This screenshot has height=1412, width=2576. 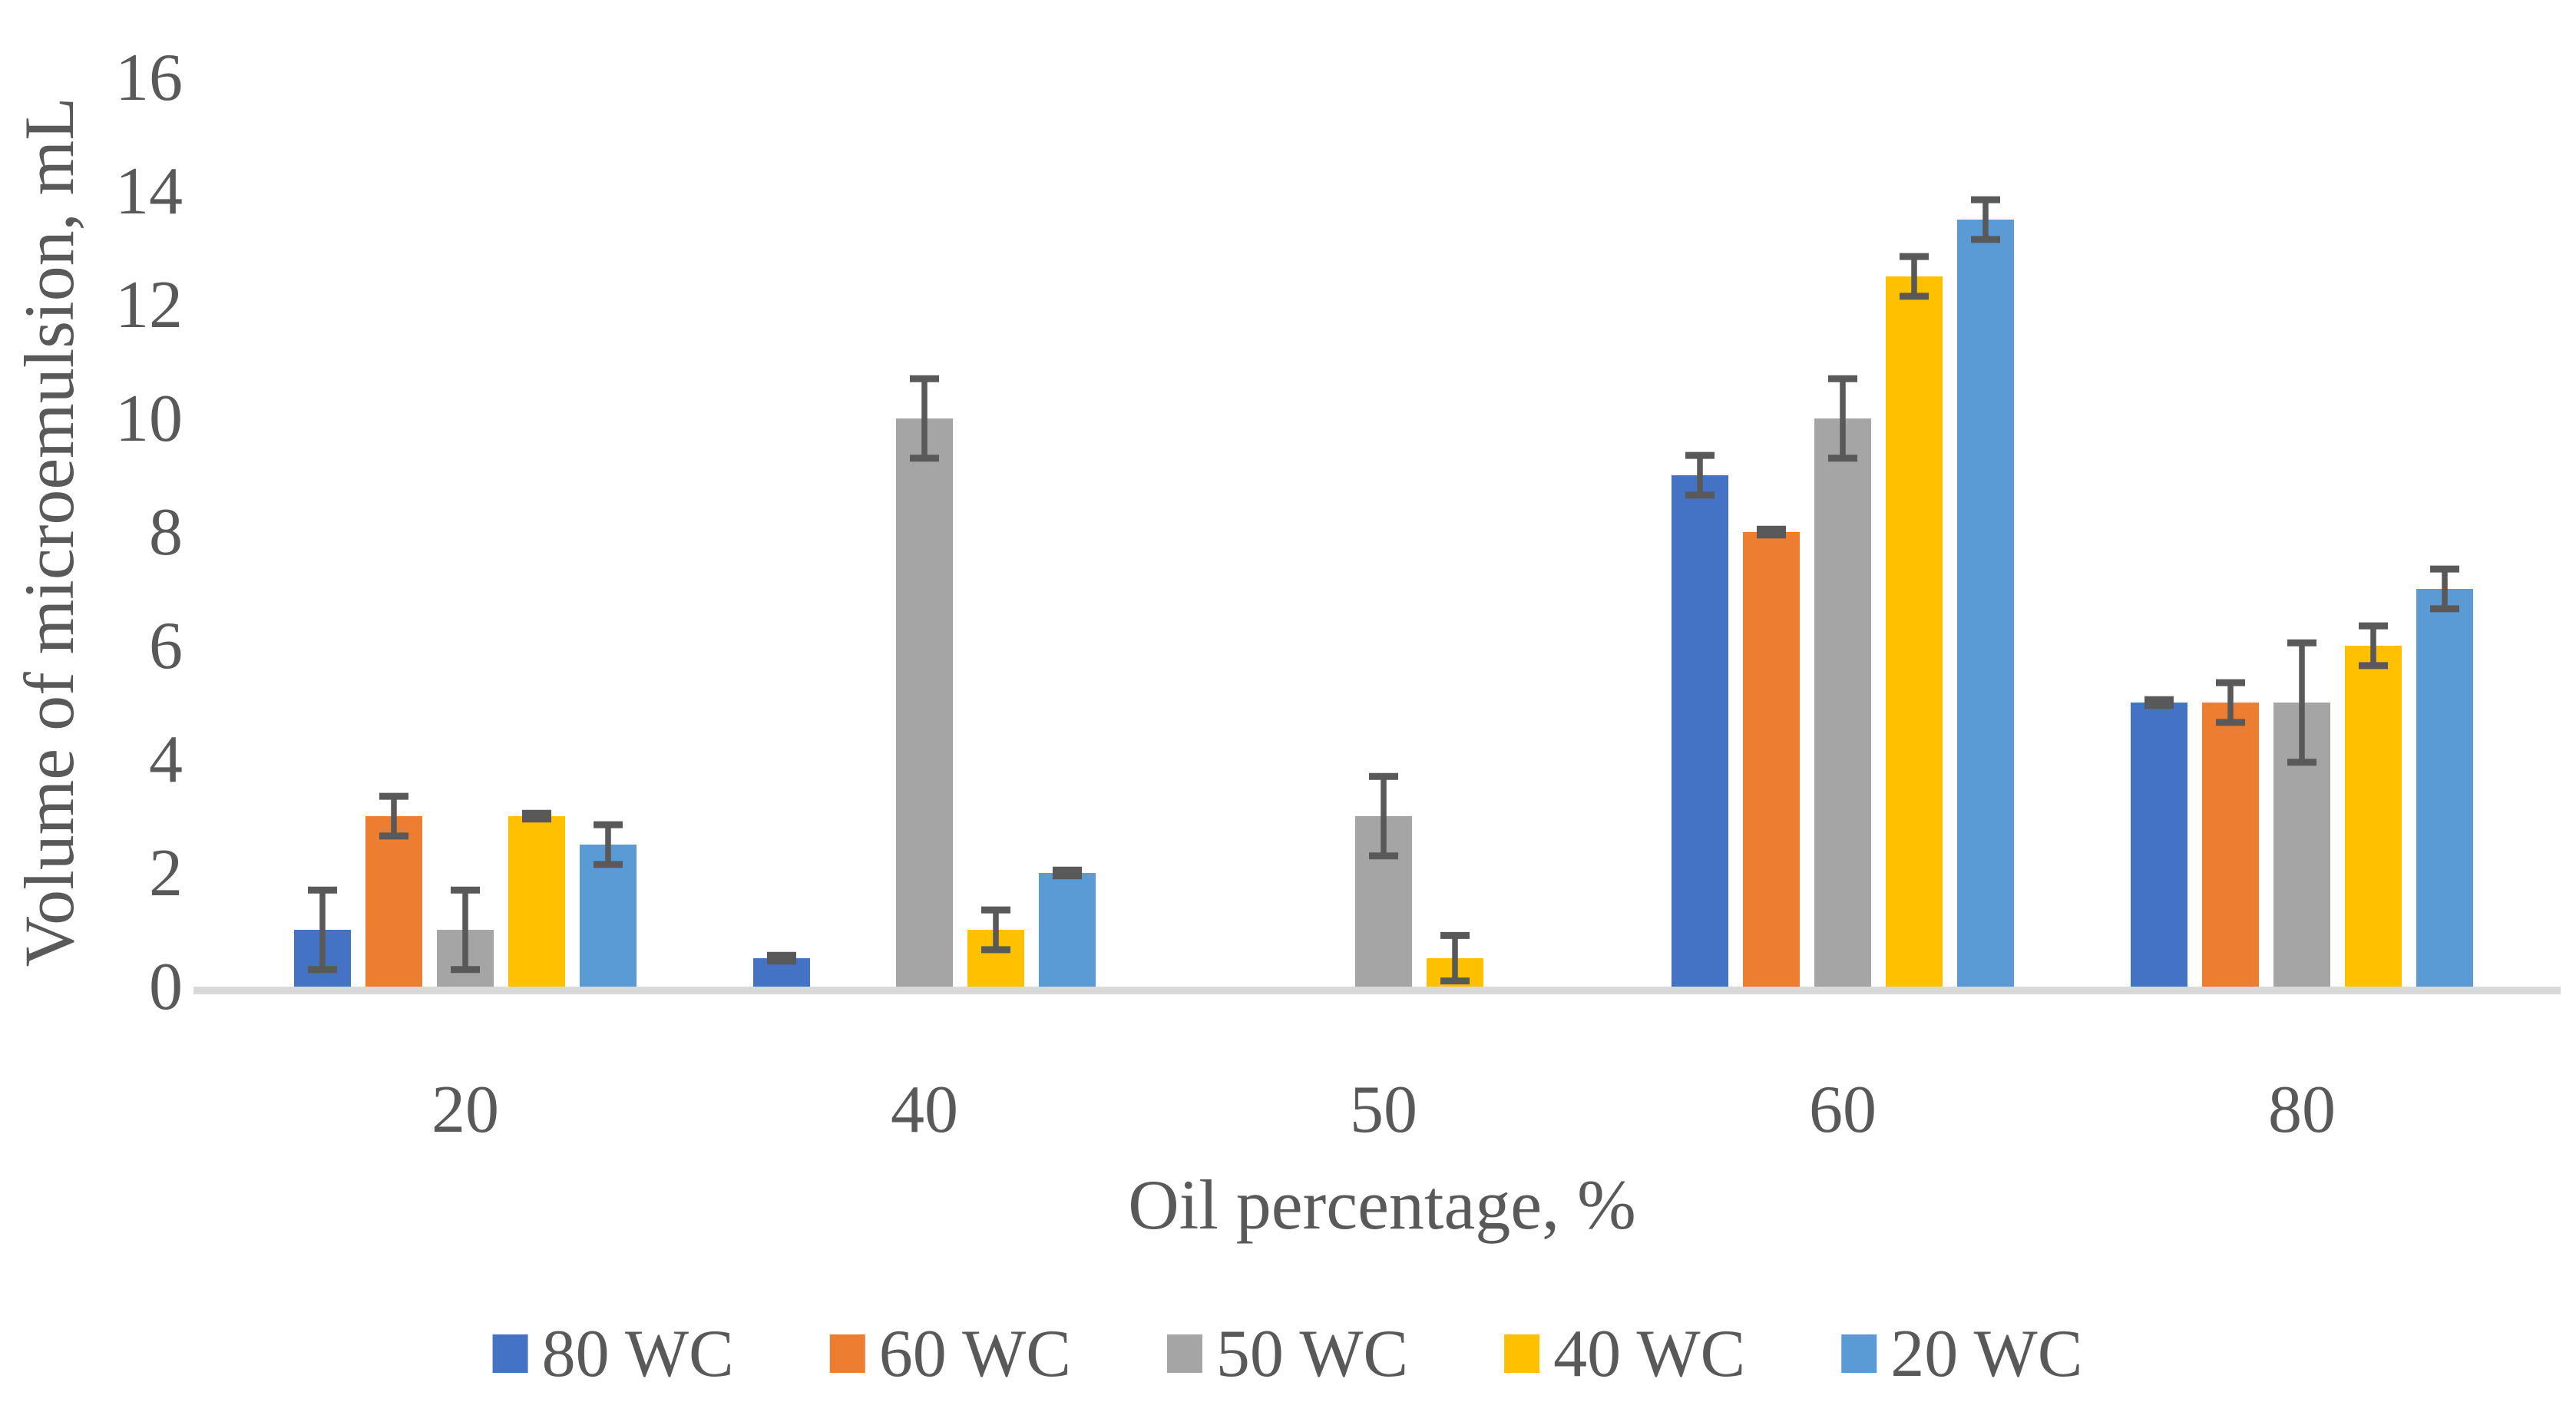 What do you see at coordinates (466, 1110) in the screenshot?
I see `x-tick-label: 20` at bounding box center [466, 1110].